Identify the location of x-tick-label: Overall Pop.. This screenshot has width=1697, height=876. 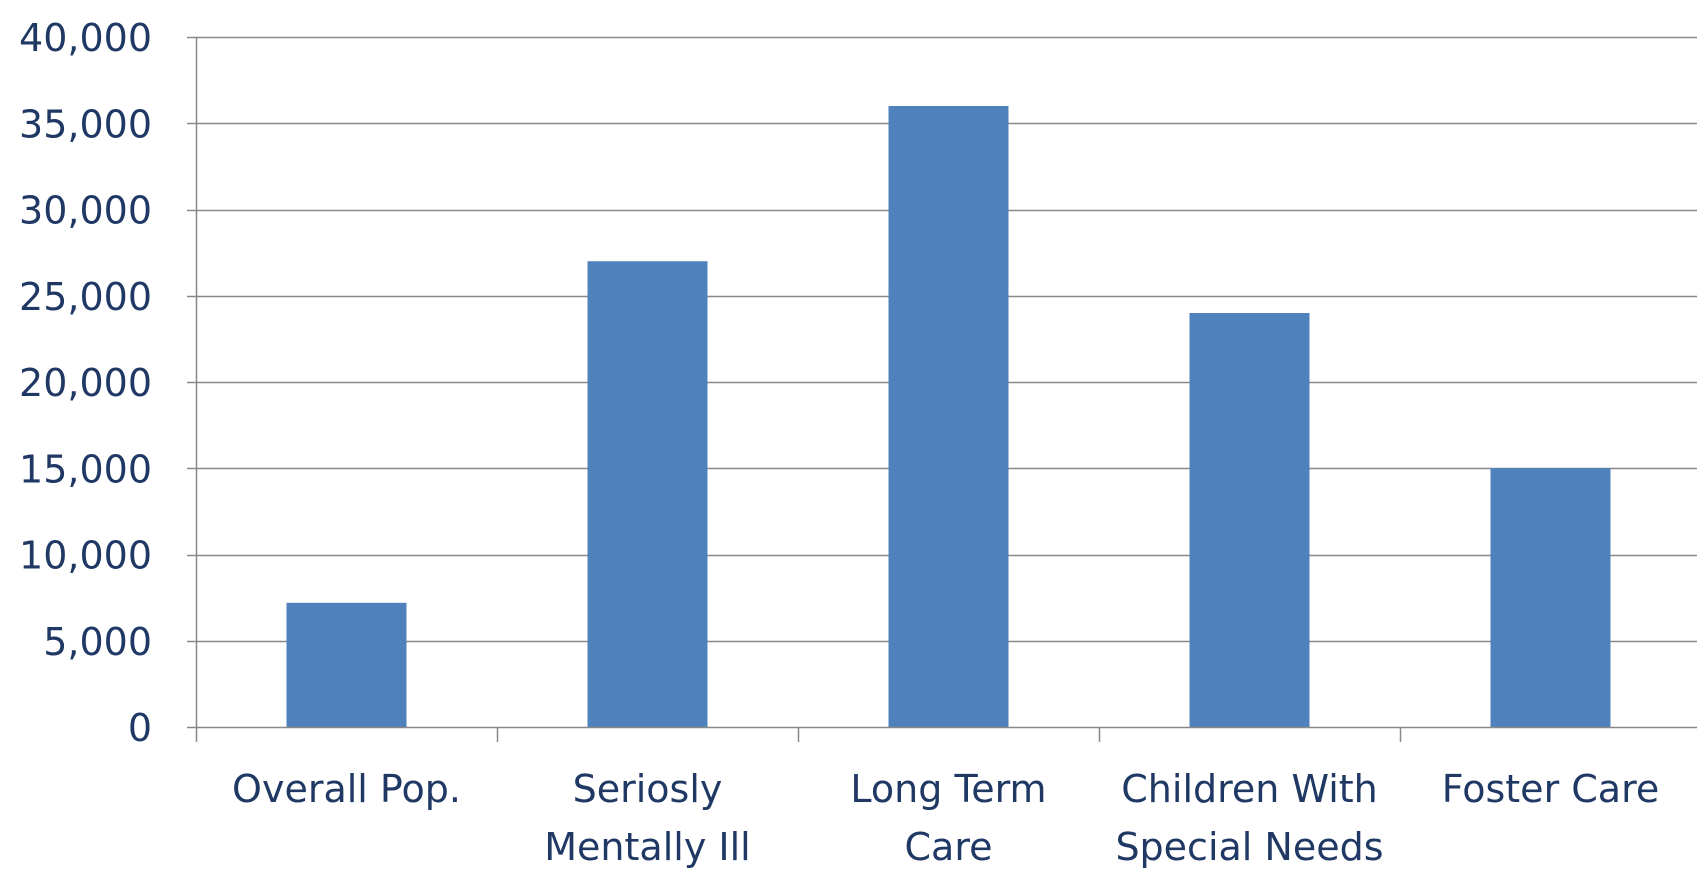
(346, 789).